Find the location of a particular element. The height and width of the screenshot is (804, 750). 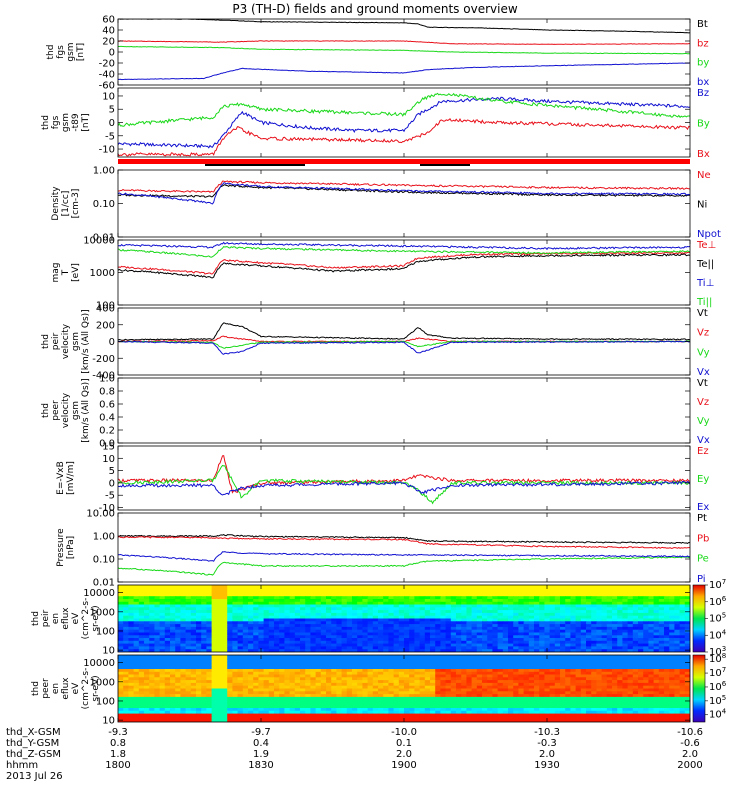

legend-Npot: Npot is located at coordinates (709, 234).